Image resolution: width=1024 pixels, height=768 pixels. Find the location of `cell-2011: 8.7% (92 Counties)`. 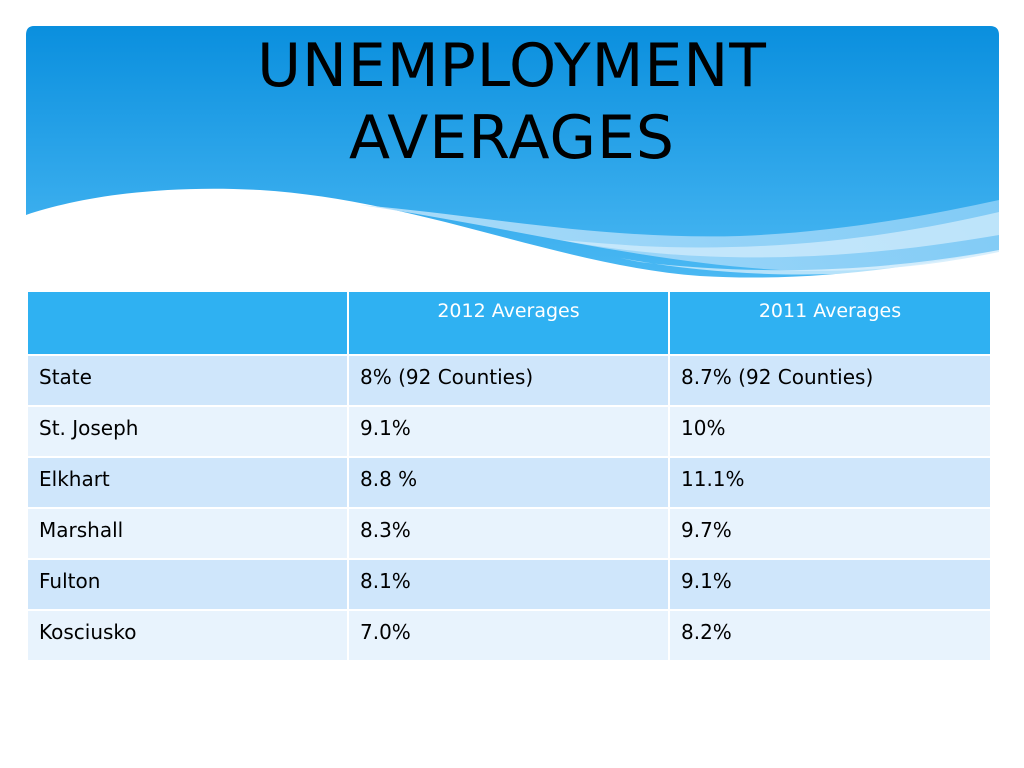

cell-2011: 8.7% (92 Counties) is located at coordinates (830, 380).